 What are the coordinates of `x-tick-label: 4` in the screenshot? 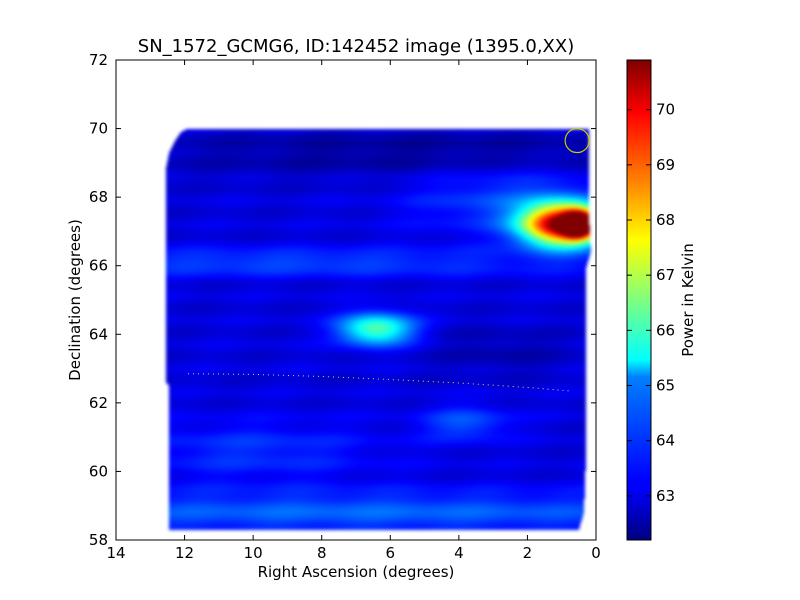 It's located at (459, 553).